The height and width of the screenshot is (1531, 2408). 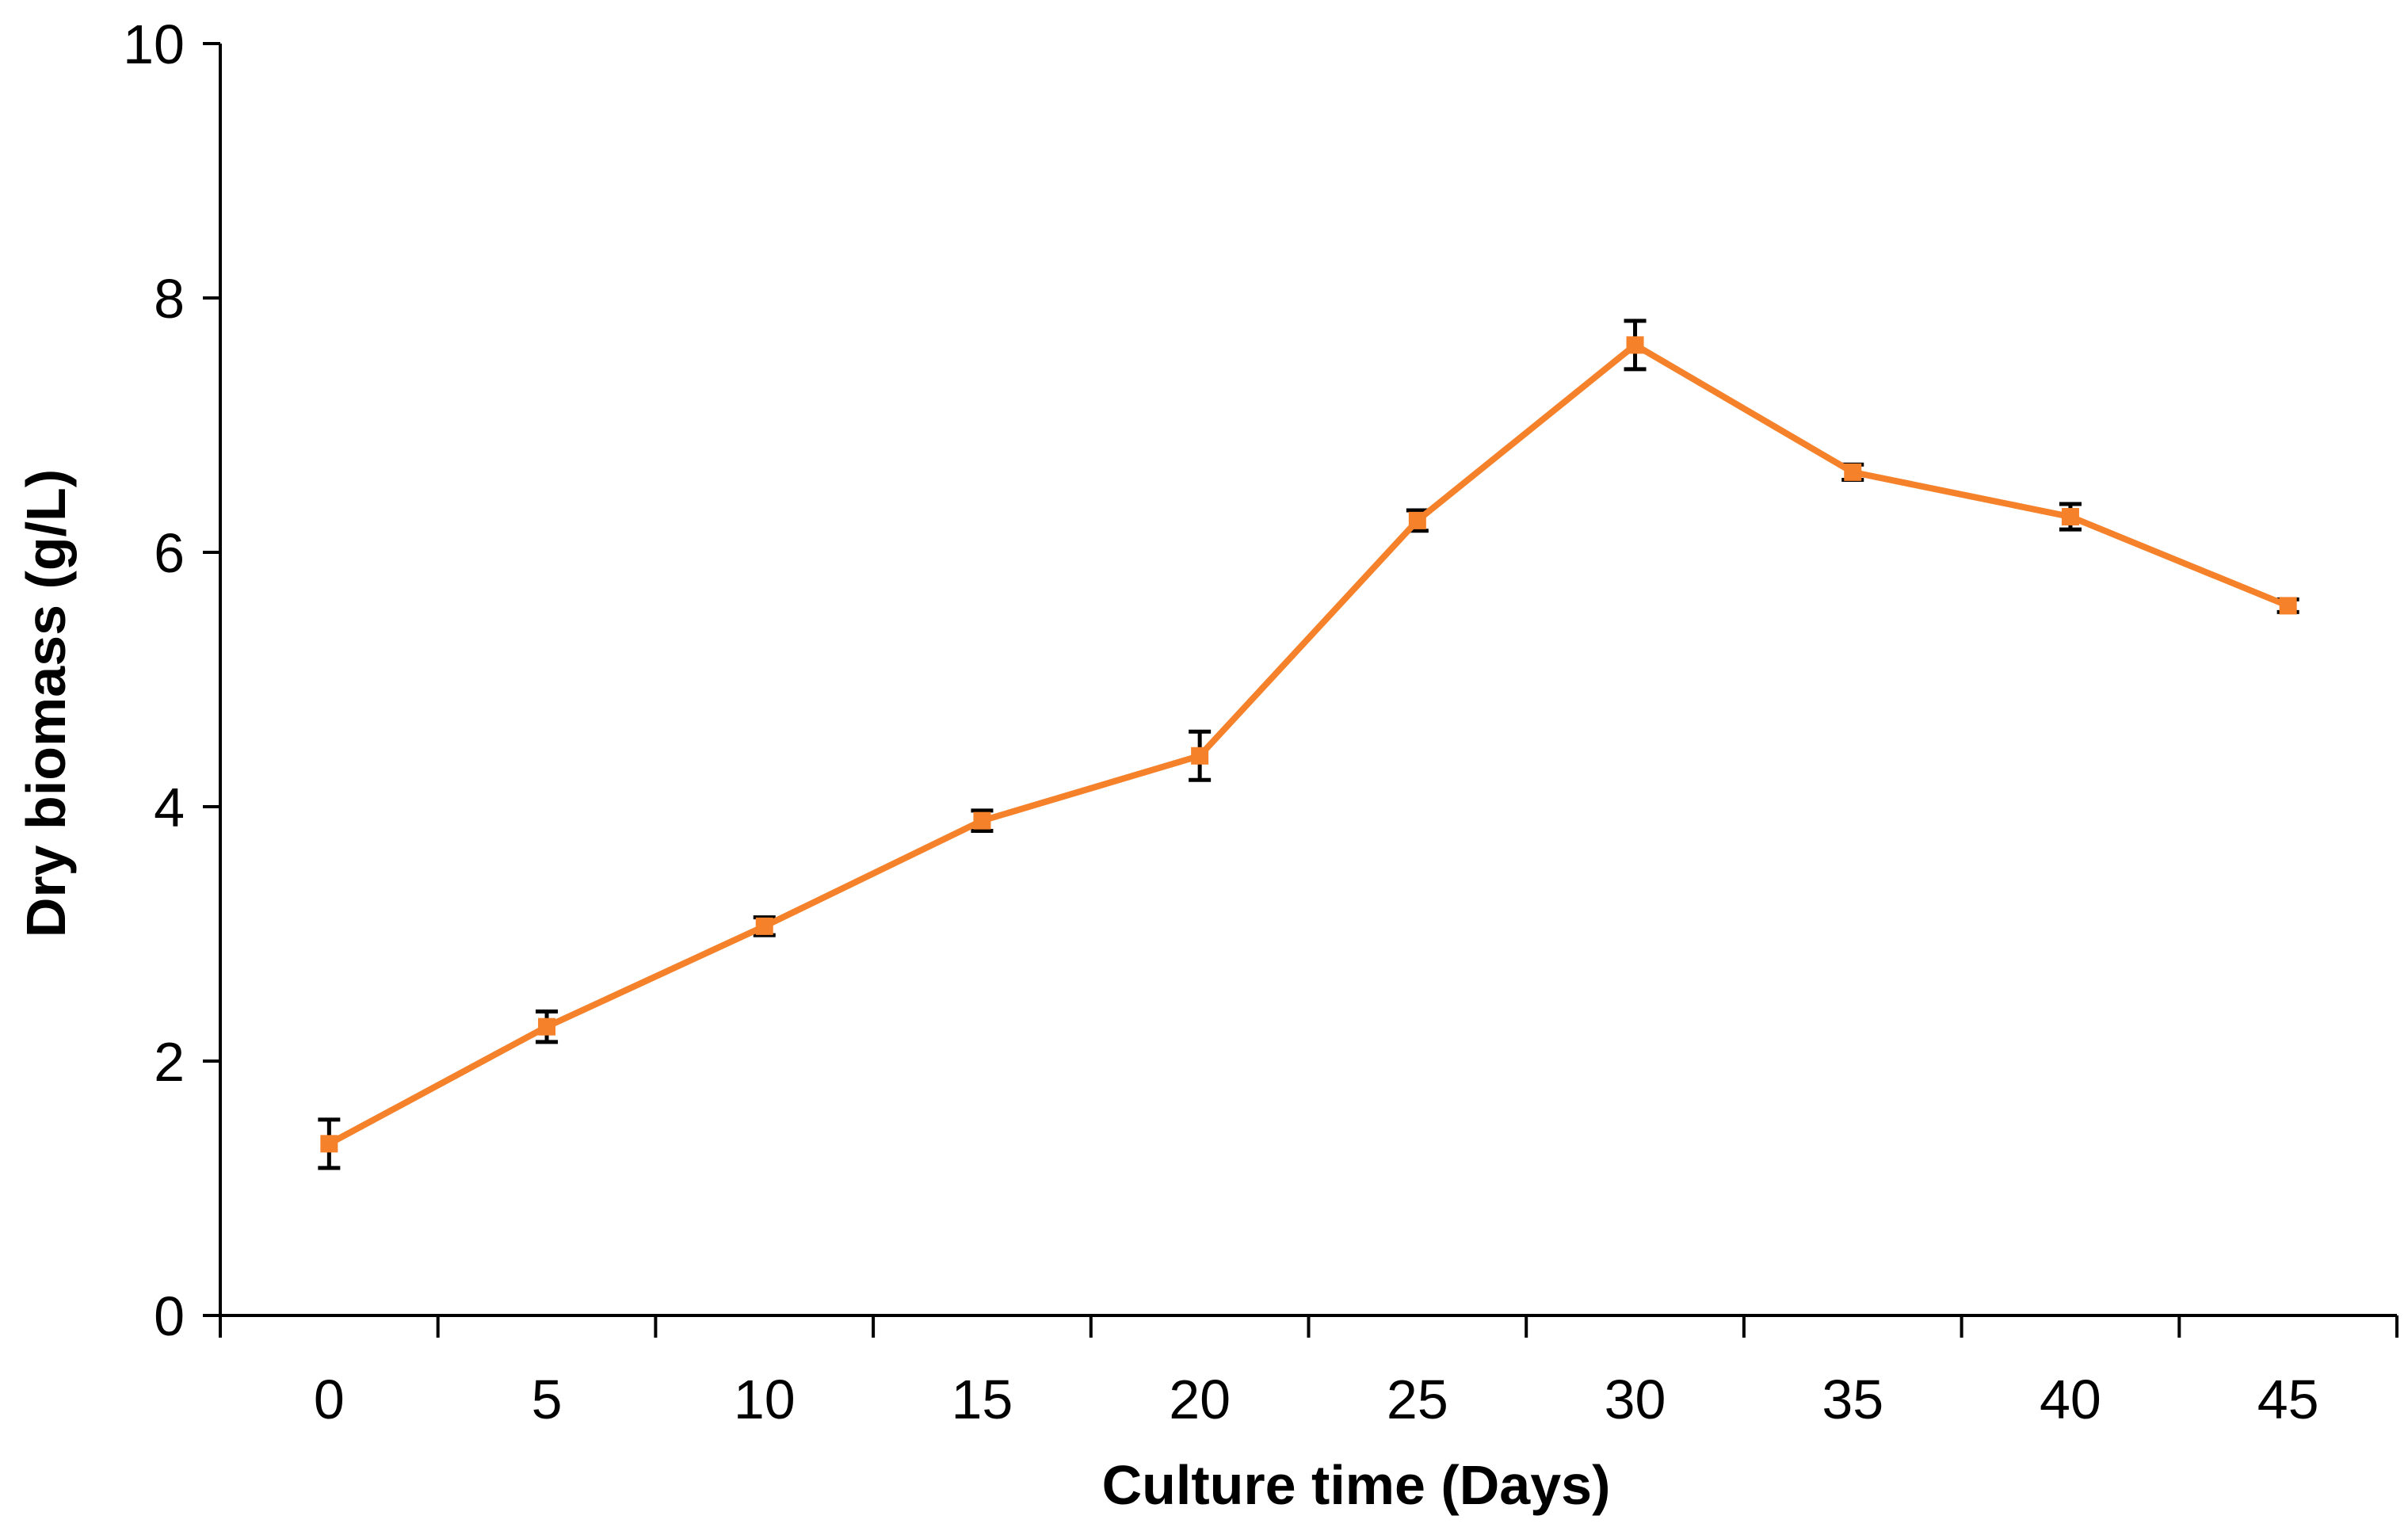 What do you see at coordinates (169, 1316) in the screenshot?
I see `y-tick-label: 0` at bounding box center [169, 1316].